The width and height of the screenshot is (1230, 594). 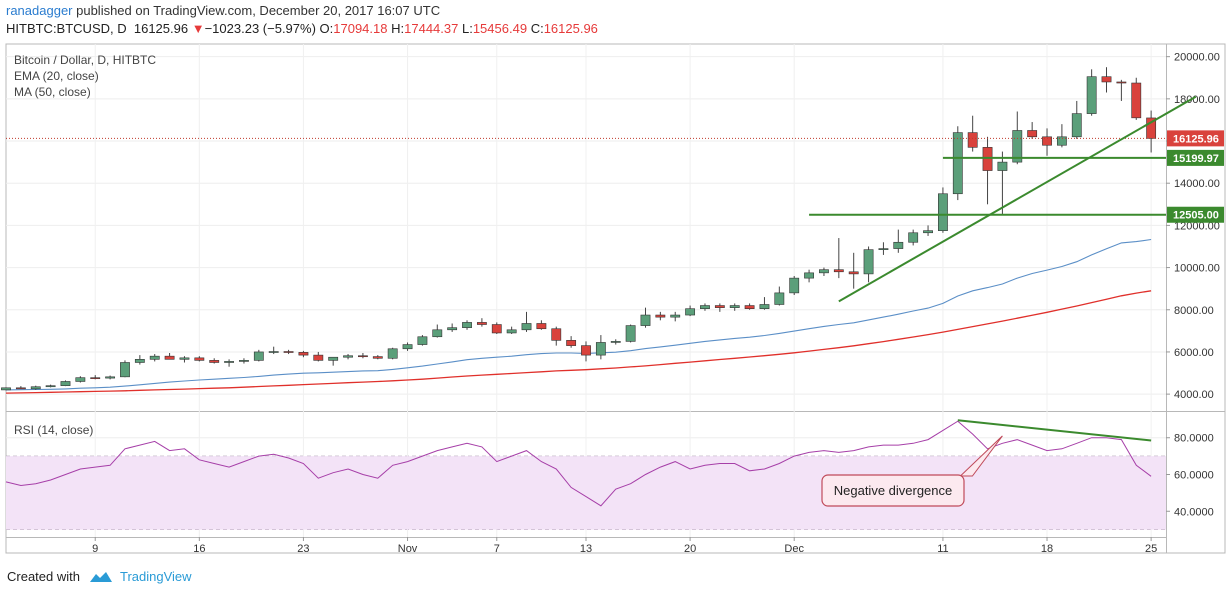 What do you see at coordinates (586, 493) in the screenshot?
I see `rsi-band` at bounding box center [586, 493].